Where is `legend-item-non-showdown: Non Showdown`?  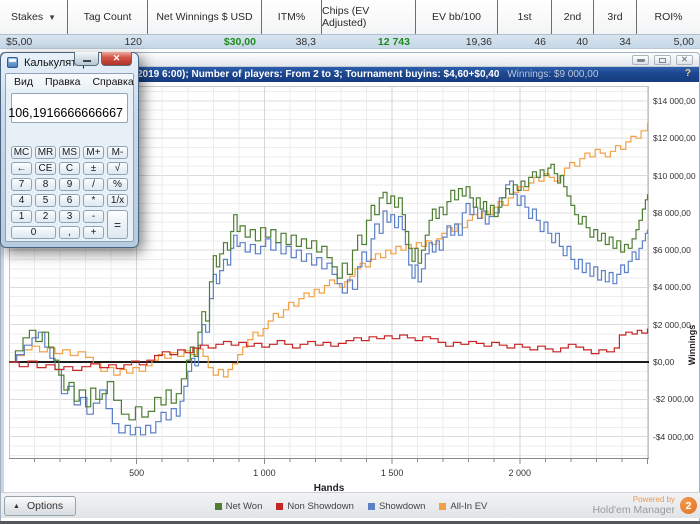
legend-item-non-showdown: Non Showdown is located at coordinates (315, 506).